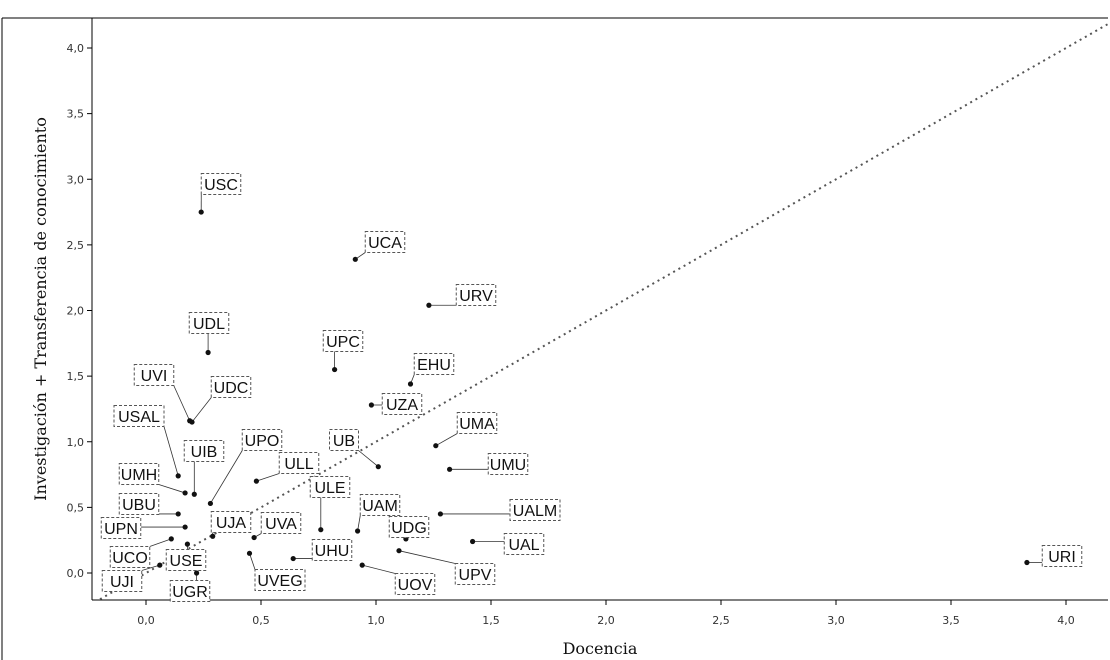 This screenshot has width=1110, height=660. What do you see at coordinates (600, 648) in the screenshot?
I see `x-axis-label: Docencia` at bounding box center [600, 648].